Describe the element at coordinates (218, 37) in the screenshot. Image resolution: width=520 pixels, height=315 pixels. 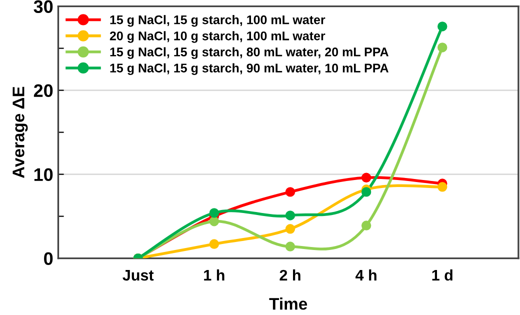
I see `legend-label: 20 g NaCl, 10 g starch, 100 mL water` at that location.